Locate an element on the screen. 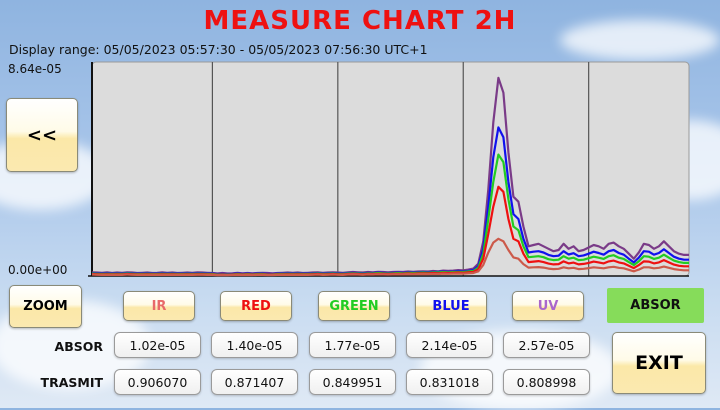 The width and height of the screenshot is (720, 410). page-title: MEASURE CHART 2H is located at coordinates (360, 21).